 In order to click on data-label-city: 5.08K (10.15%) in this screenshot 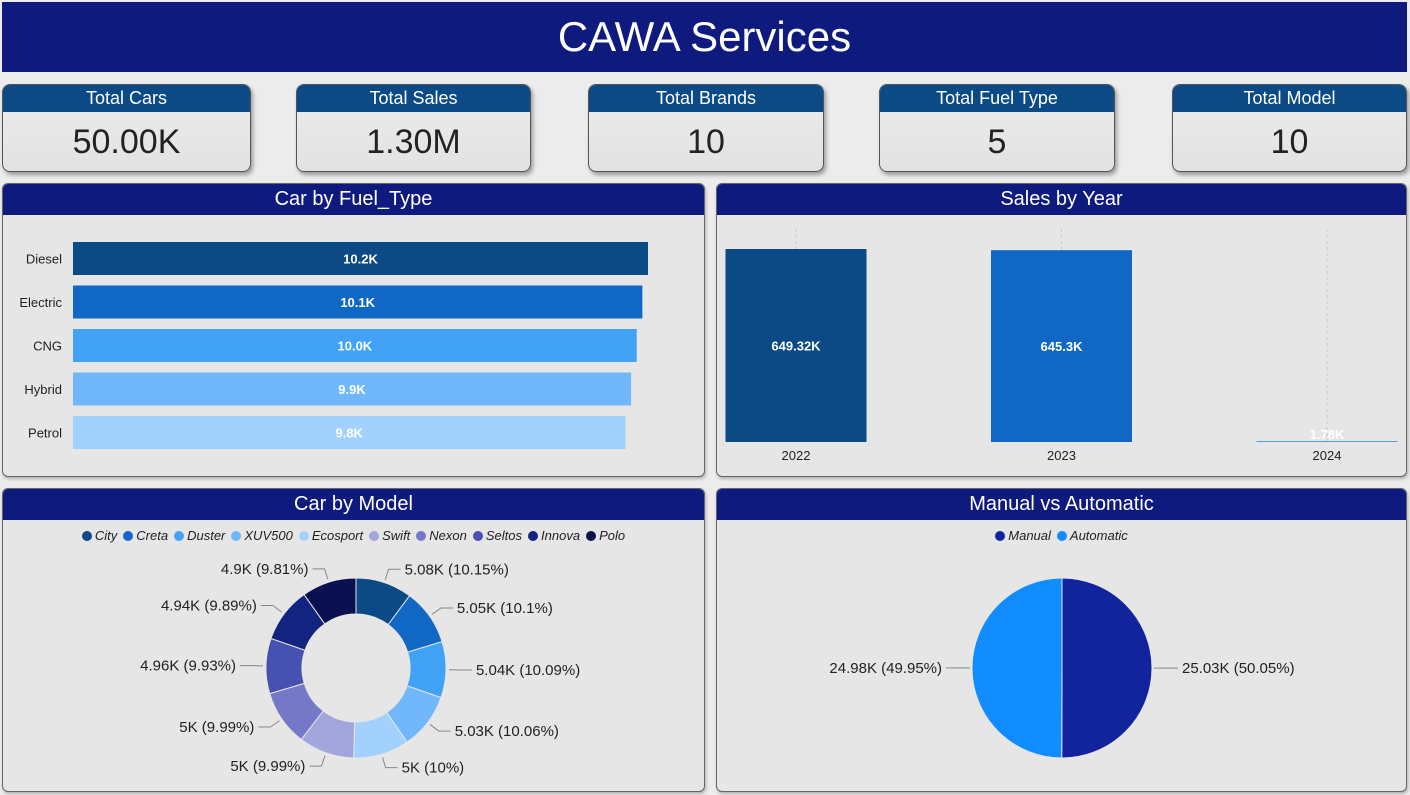, I will do `click(457, 569)`.